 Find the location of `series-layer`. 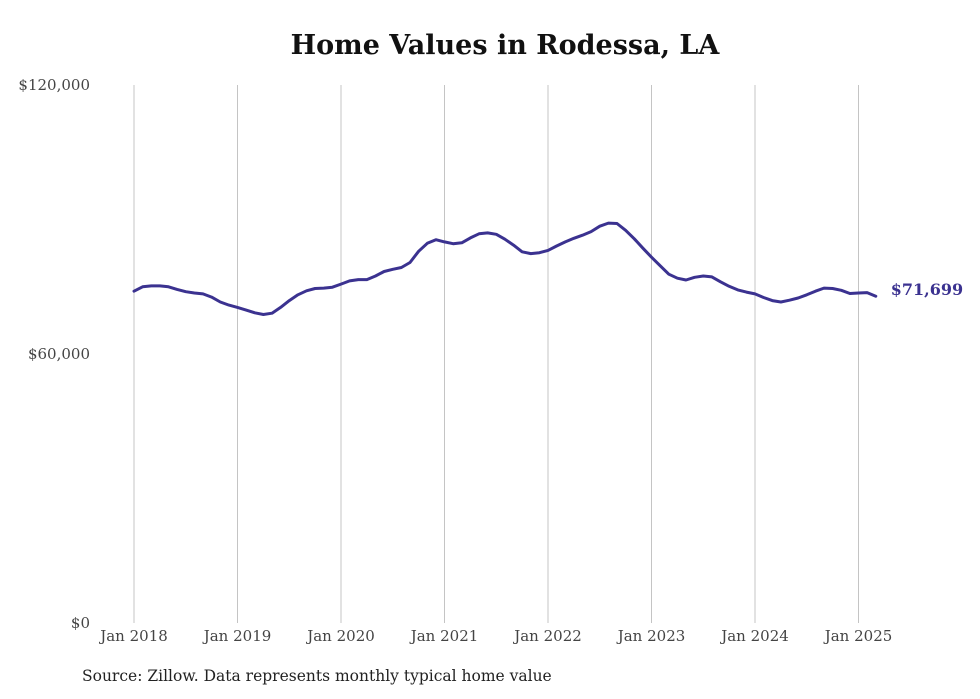

series-layer is located at coordinates (505, 268).